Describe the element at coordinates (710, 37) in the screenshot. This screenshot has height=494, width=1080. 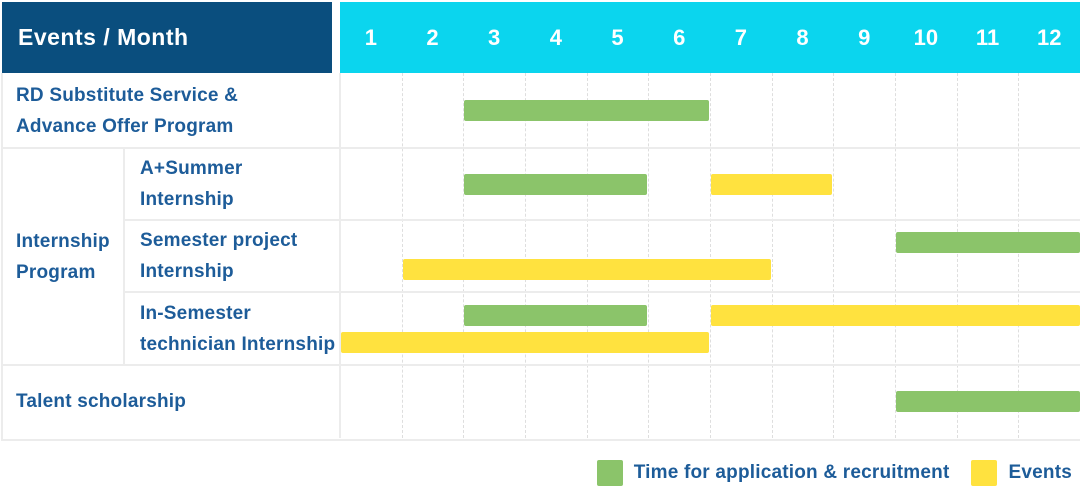
I see `month-axis: 1 2 3 4 5 6 7 8 9 10 11 12` at that location.